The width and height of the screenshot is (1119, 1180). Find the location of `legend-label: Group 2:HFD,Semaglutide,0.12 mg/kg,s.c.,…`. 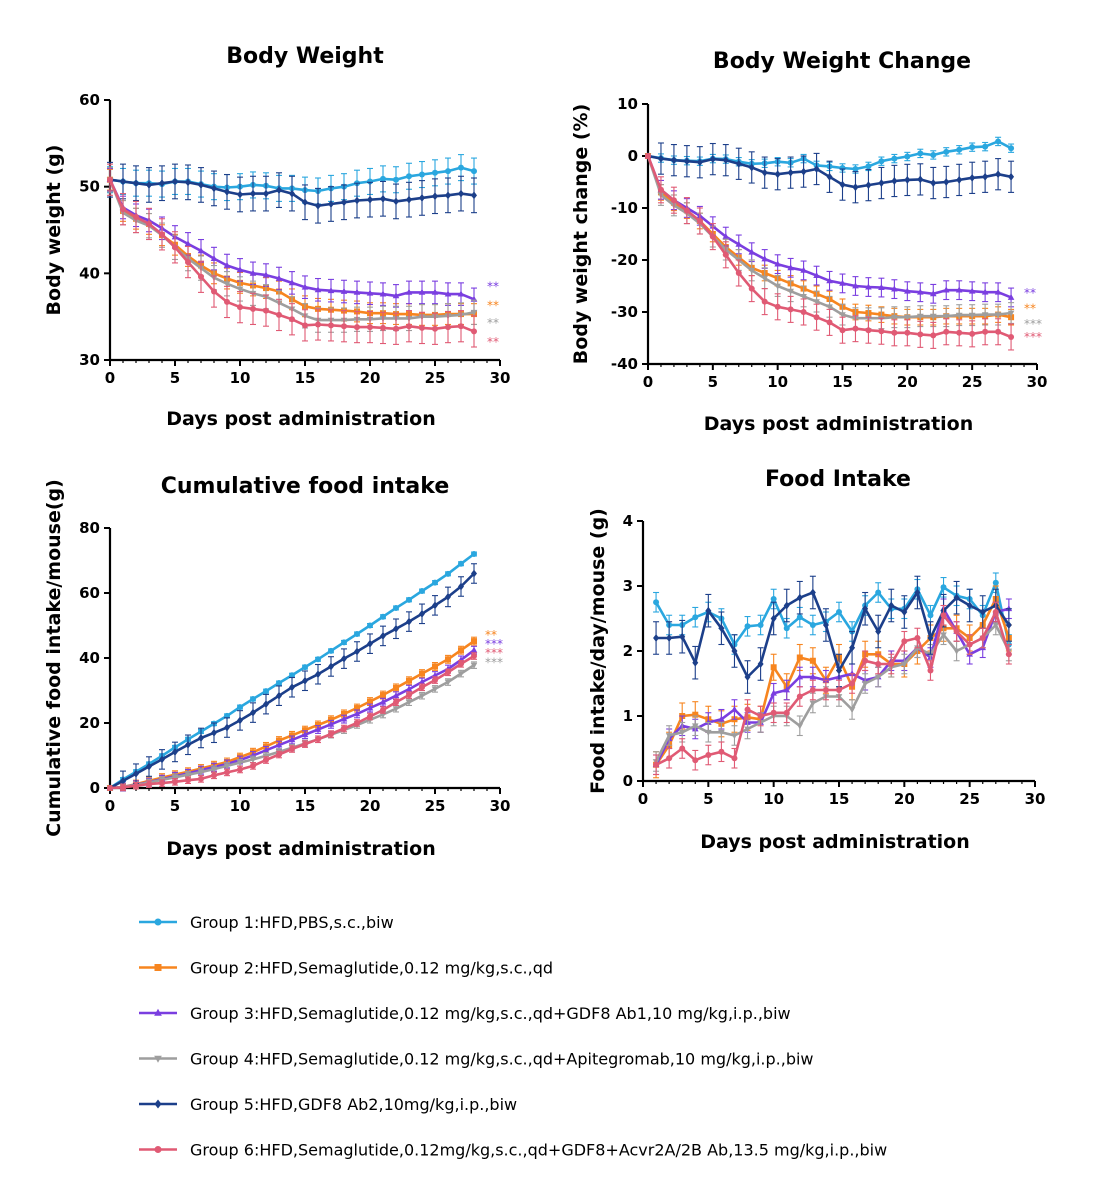

legend-label: Group 2:HFD,Semaglutide,0.12 mg/kg,s.c.,… is located at coordinates (371, 968).